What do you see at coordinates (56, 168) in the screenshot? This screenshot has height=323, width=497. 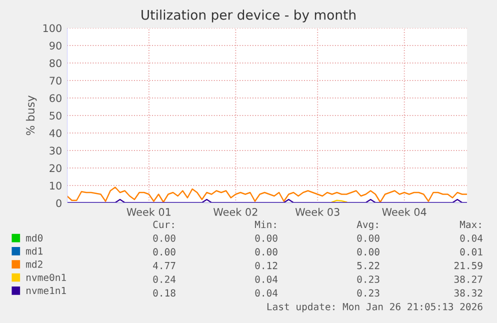 I see `y-tick-label: 20` at bounding box center [56, 168].